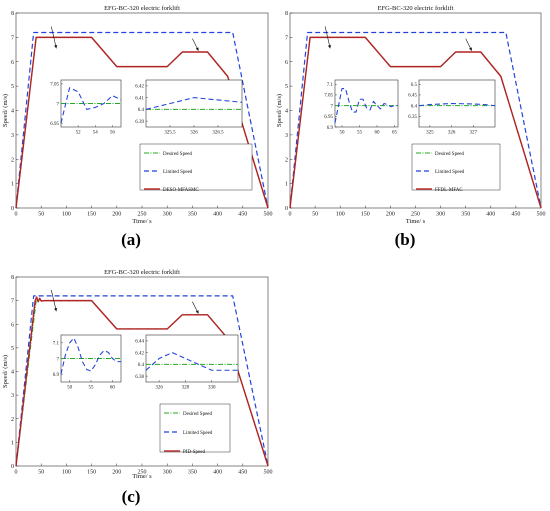 Image resolution: width=550 pixels, height=511 pixels. I want to click on panel-b-inset-1-ytick-label: 7.05, so click(328, 96).